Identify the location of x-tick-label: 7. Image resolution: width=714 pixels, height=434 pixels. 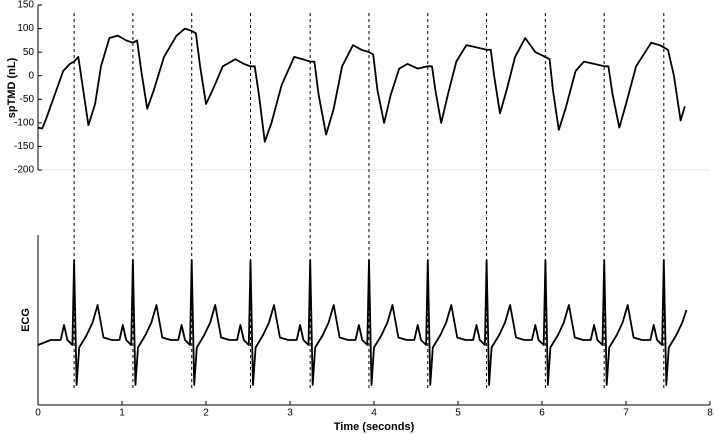
(626, 413).